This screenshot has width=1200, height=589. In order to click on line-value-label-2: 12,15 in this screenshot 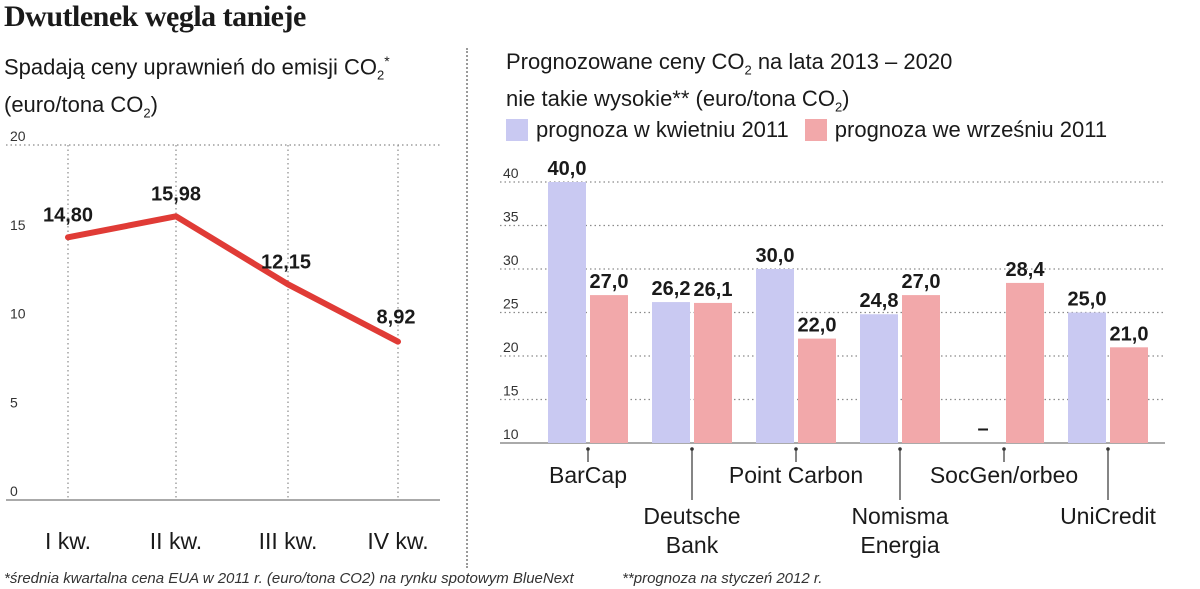, I will do `click(286, 262)`.